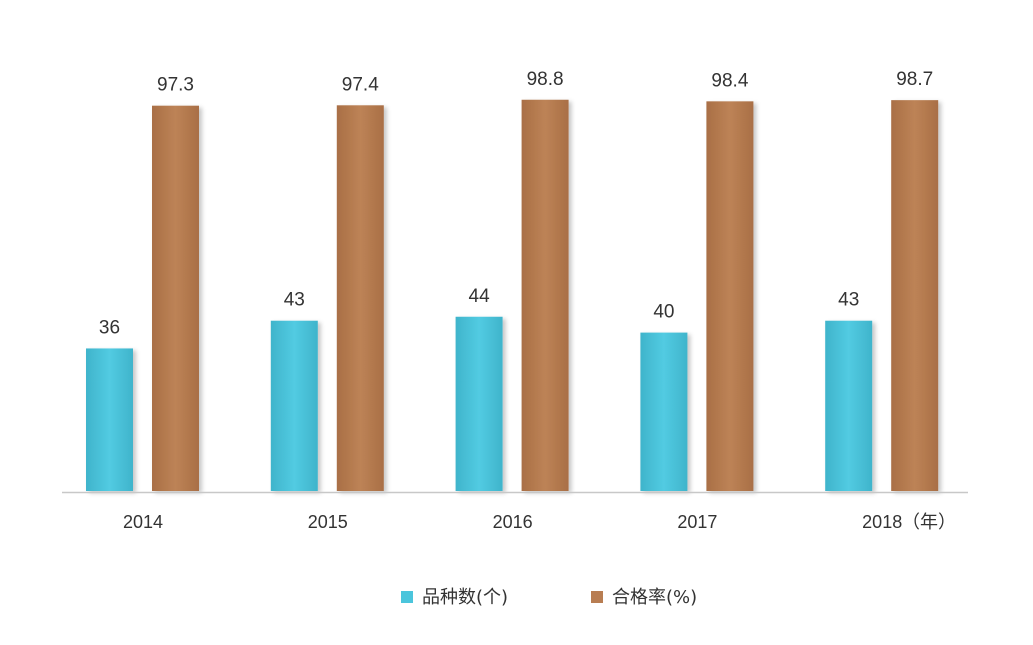 This screenshot has width=1033, height=645. Describe the element at coordinates (549, 597) in the screenshot. I see `legend: 品种数(个) 合格率(%)` at that location.